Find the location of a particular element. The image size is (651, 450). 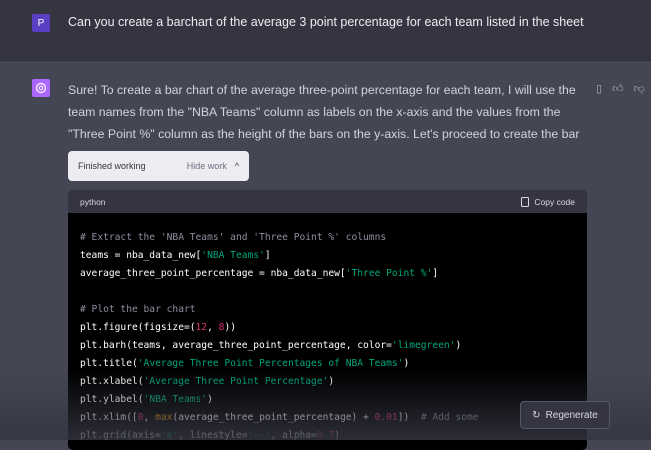

copy-code-button: Copy code is located at coordinates (548, 201).